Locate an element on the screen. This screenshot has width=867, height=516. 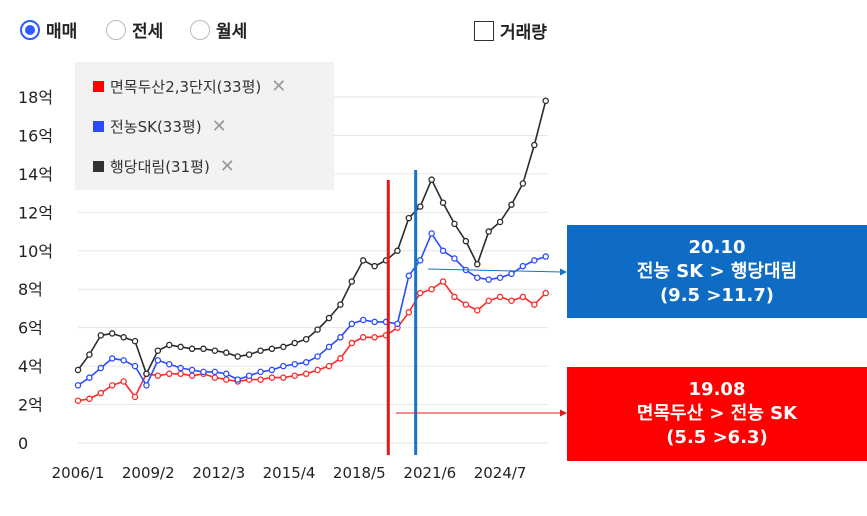
y-tick-label: 2억 is located at coordinates (30, 405).